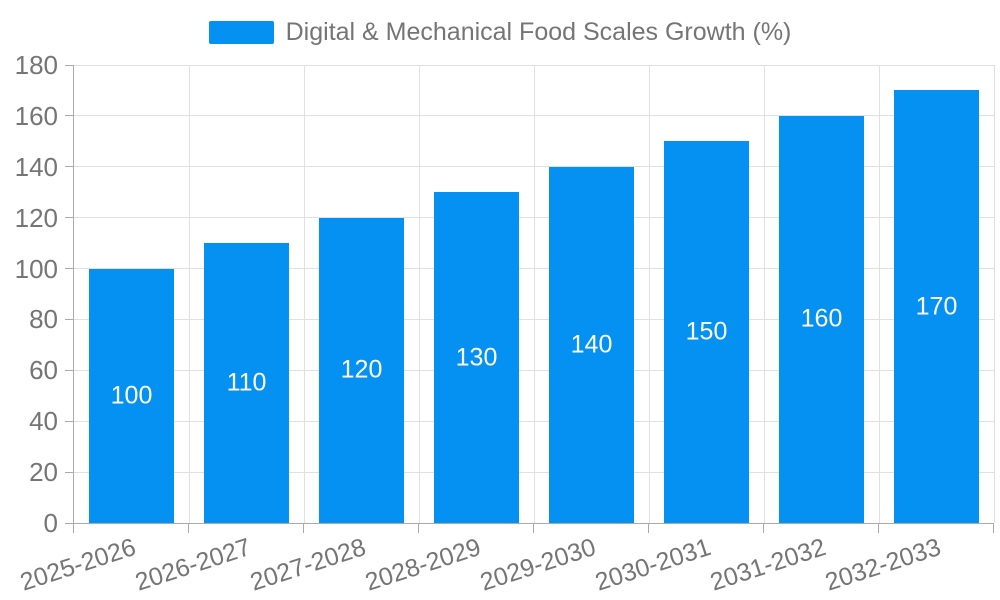  I want to click on x-axis-label: 2029-2030, so click(538, 565).